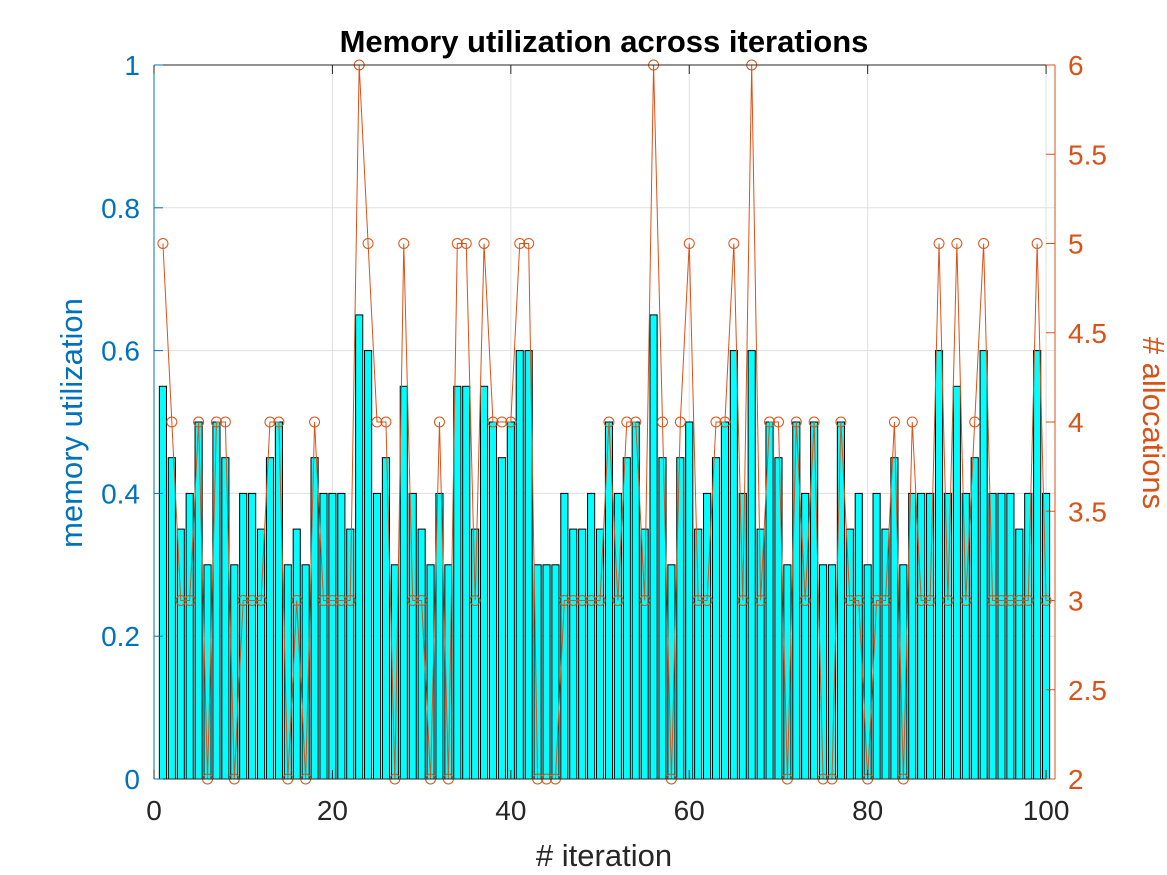  Describe the element at coordinates (604, 855) in the screenshot. I see `x-axis-label: # iteration` at that location.